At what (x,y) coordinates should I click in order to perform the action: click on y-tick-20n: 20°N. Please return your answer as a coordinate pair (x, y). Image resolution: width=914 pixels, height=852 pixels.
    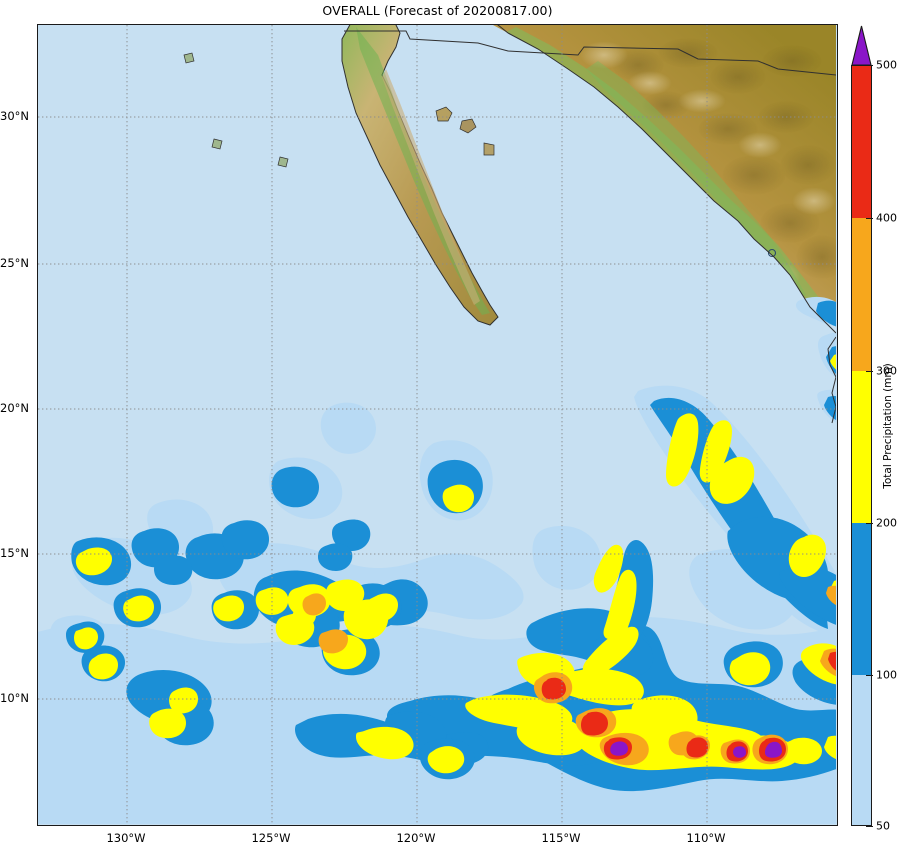
    Looking at the image, I should click on (14, 408).